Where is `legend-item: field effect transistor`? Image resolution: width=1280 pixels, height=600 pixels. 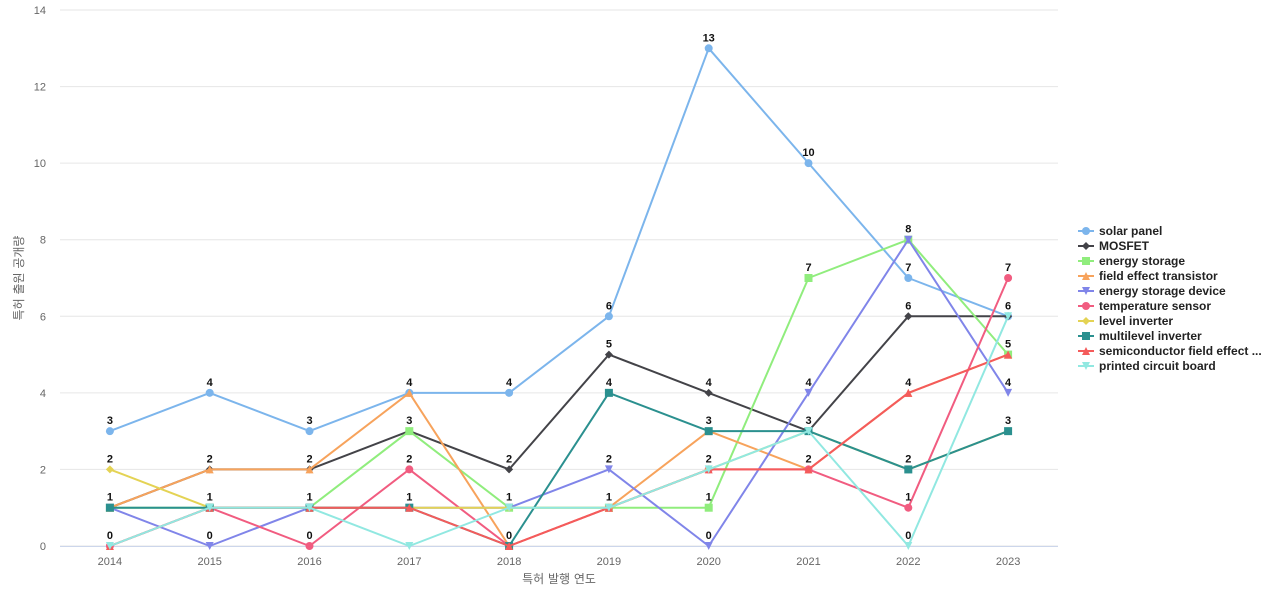
legend-item: field effect transistor is located at coordinates (1148, 276).